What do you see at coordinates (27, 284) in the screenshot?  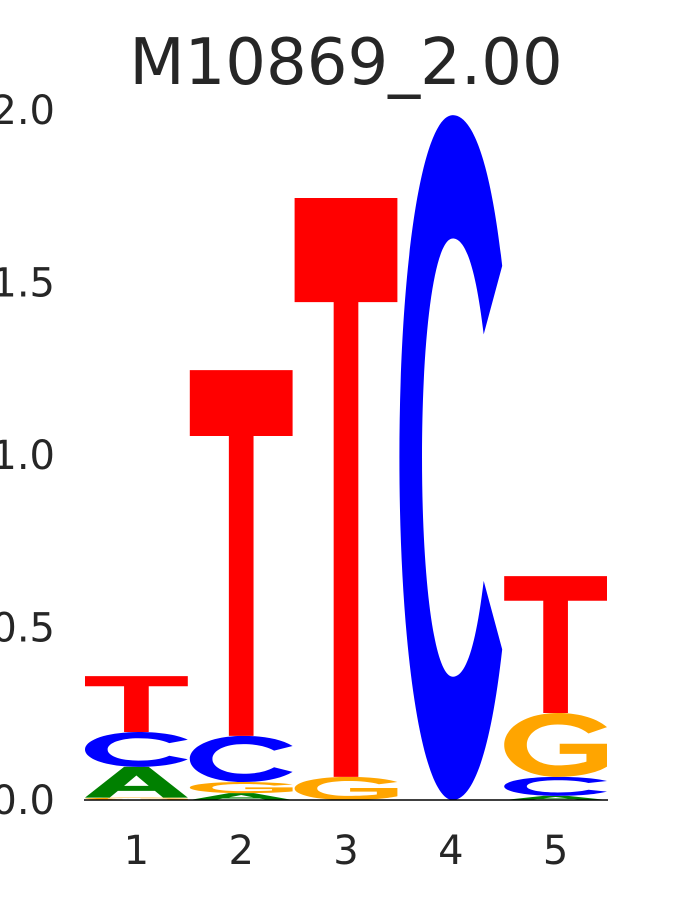 I see `y-tick-label: 1.5` at bounding box center [27, 284].